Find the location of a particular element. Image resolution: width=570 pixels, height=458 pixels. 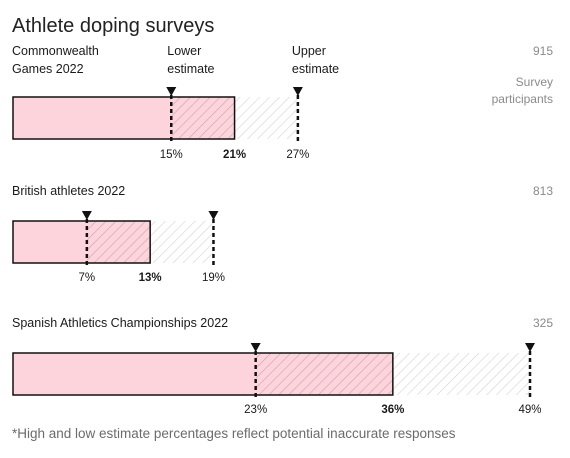

participants-header: Survey is located at coordinates (534, 82).